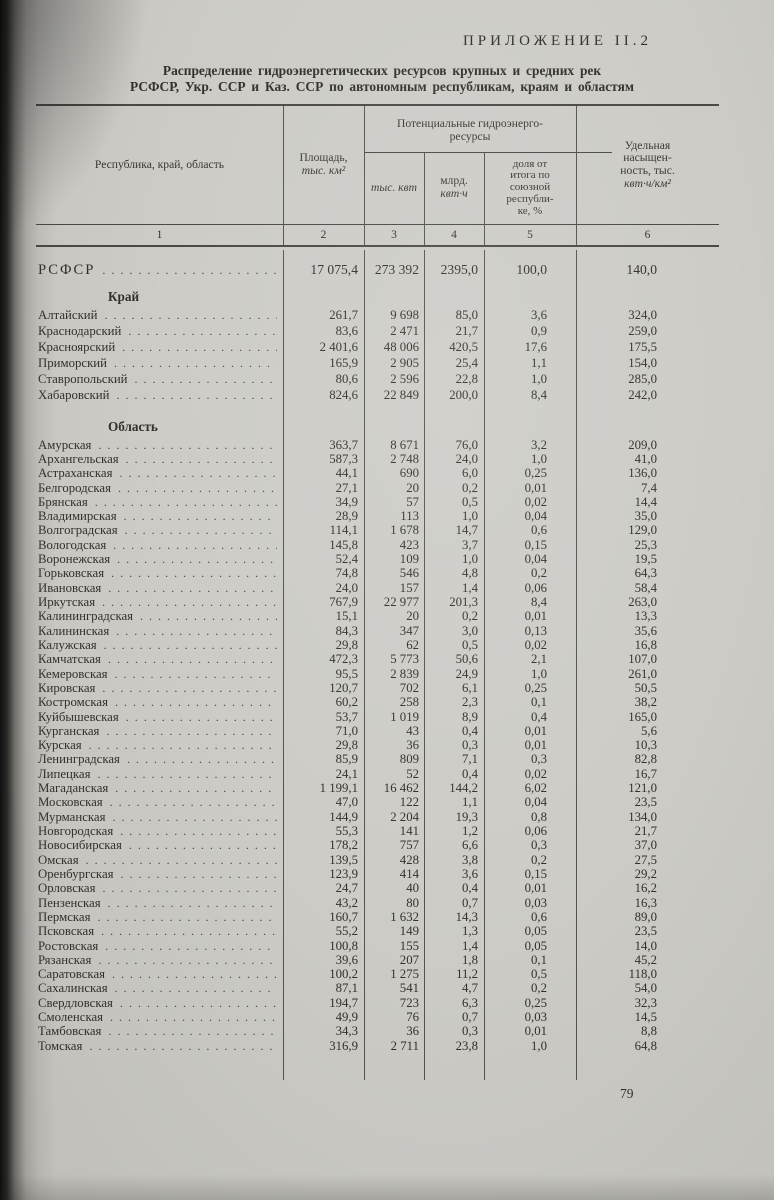 This screenshot has height=1200, width=774. What do you see at coordinates (412, 1017) in the screenshot?
I see `cell-value: 76` at bounding box center [412, 1017].